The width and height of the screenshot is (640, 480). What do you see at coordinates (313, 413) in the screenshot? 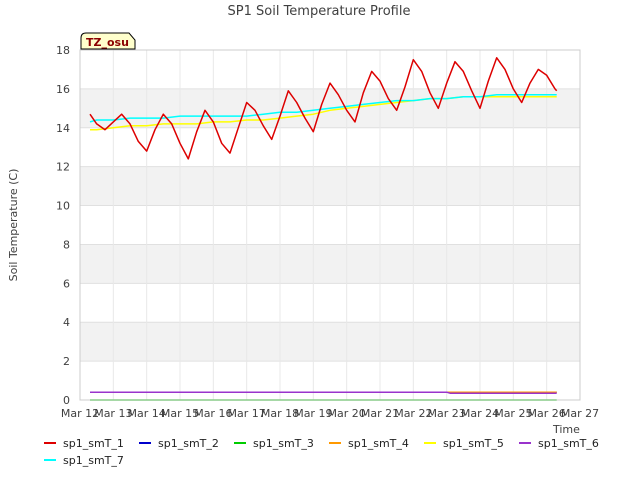
I see `x-tick-label: Mar 19` at bounding box center [313, 413].